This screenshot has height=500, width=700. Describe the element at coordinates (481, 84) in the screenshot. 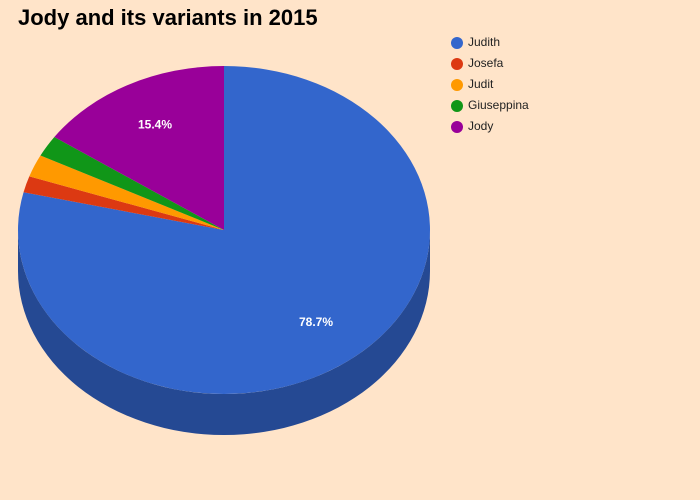

I see `legend-label: Judit` at that location.